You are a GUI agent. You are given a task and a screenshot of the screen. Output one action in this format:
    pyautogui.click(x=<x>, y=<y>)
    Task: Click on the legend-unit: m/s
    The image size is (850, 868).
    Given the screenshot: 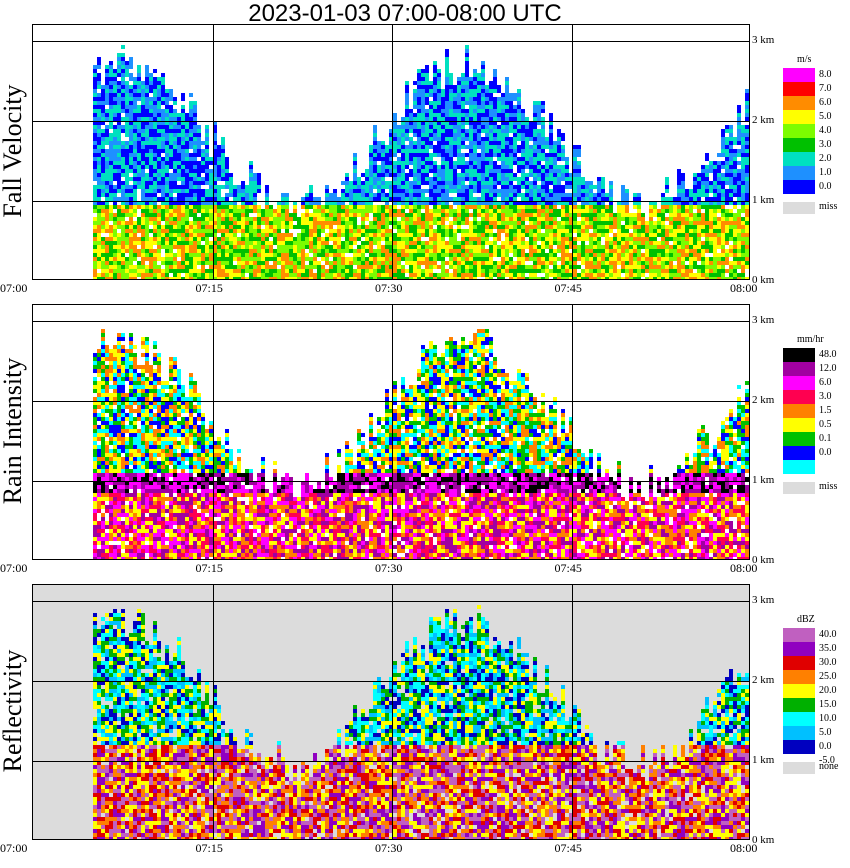 What is the action you would take?
    pyautogui.click(x=804, y=59)
    